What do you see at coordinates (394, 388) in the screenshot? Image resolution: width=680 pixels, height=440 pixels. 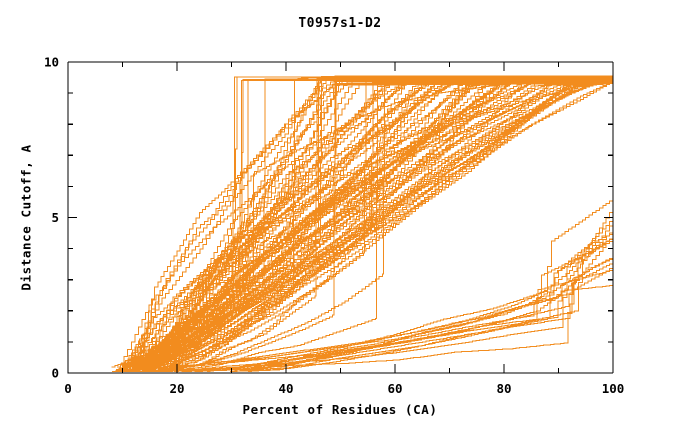 I see `x-tick-label: 60` at bounding box center [394, 388].